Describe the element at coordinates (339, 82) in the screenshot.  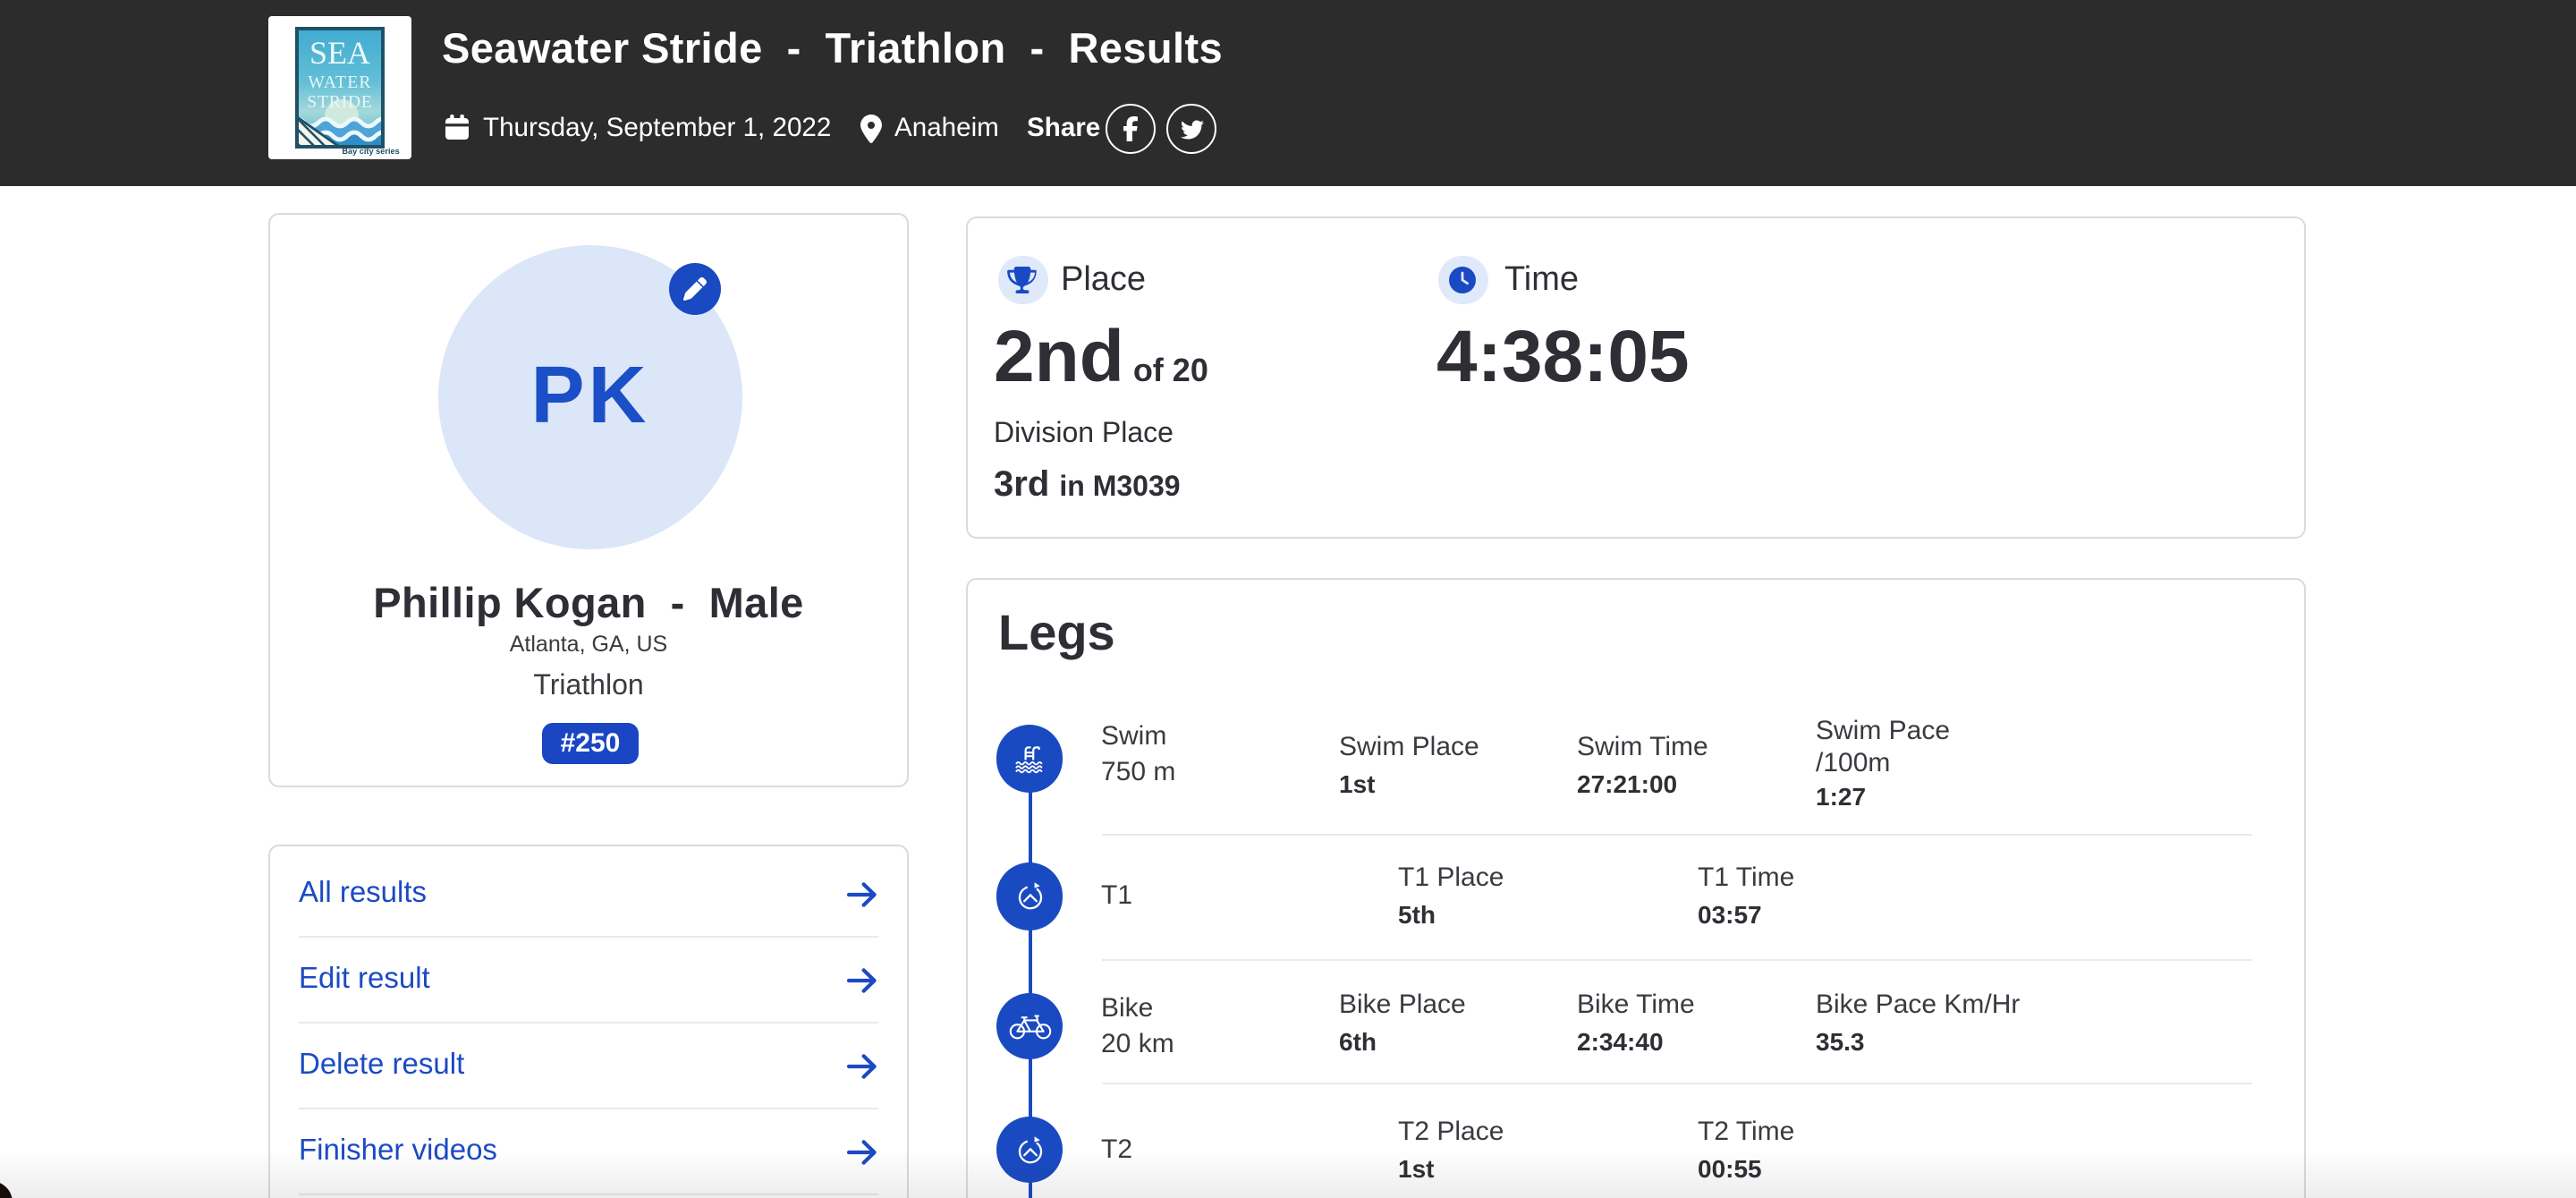
I see `svg-text: WATER` at that location.